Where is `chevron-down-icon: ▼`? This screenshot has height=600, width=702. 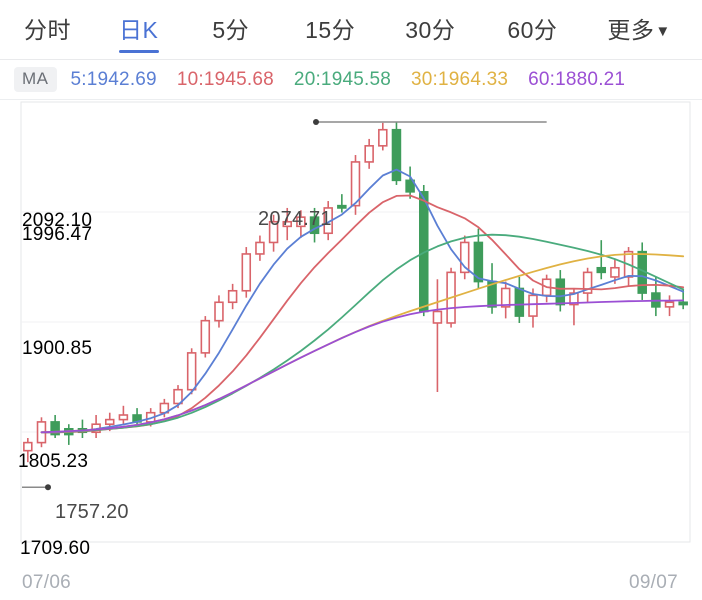 chevron-down-icon: ▼ is located at coordinates (663, 31).